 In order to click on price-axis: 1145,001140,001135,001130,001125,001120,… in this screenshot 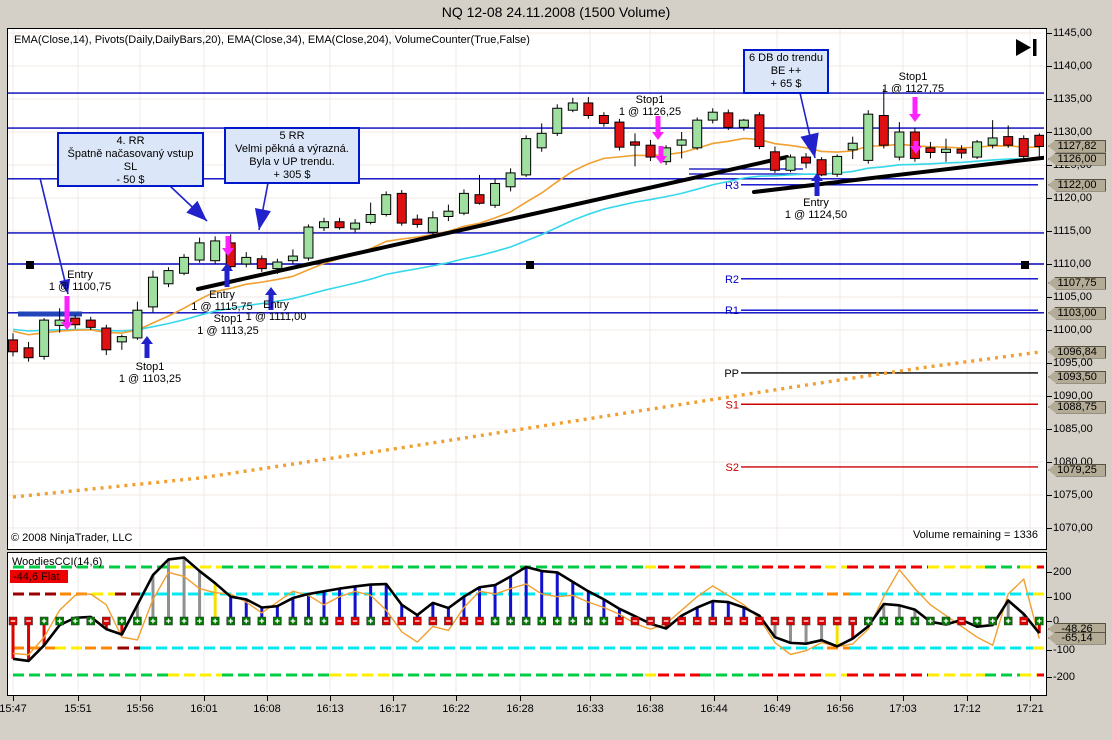, I will do `click(1079, 361)`.